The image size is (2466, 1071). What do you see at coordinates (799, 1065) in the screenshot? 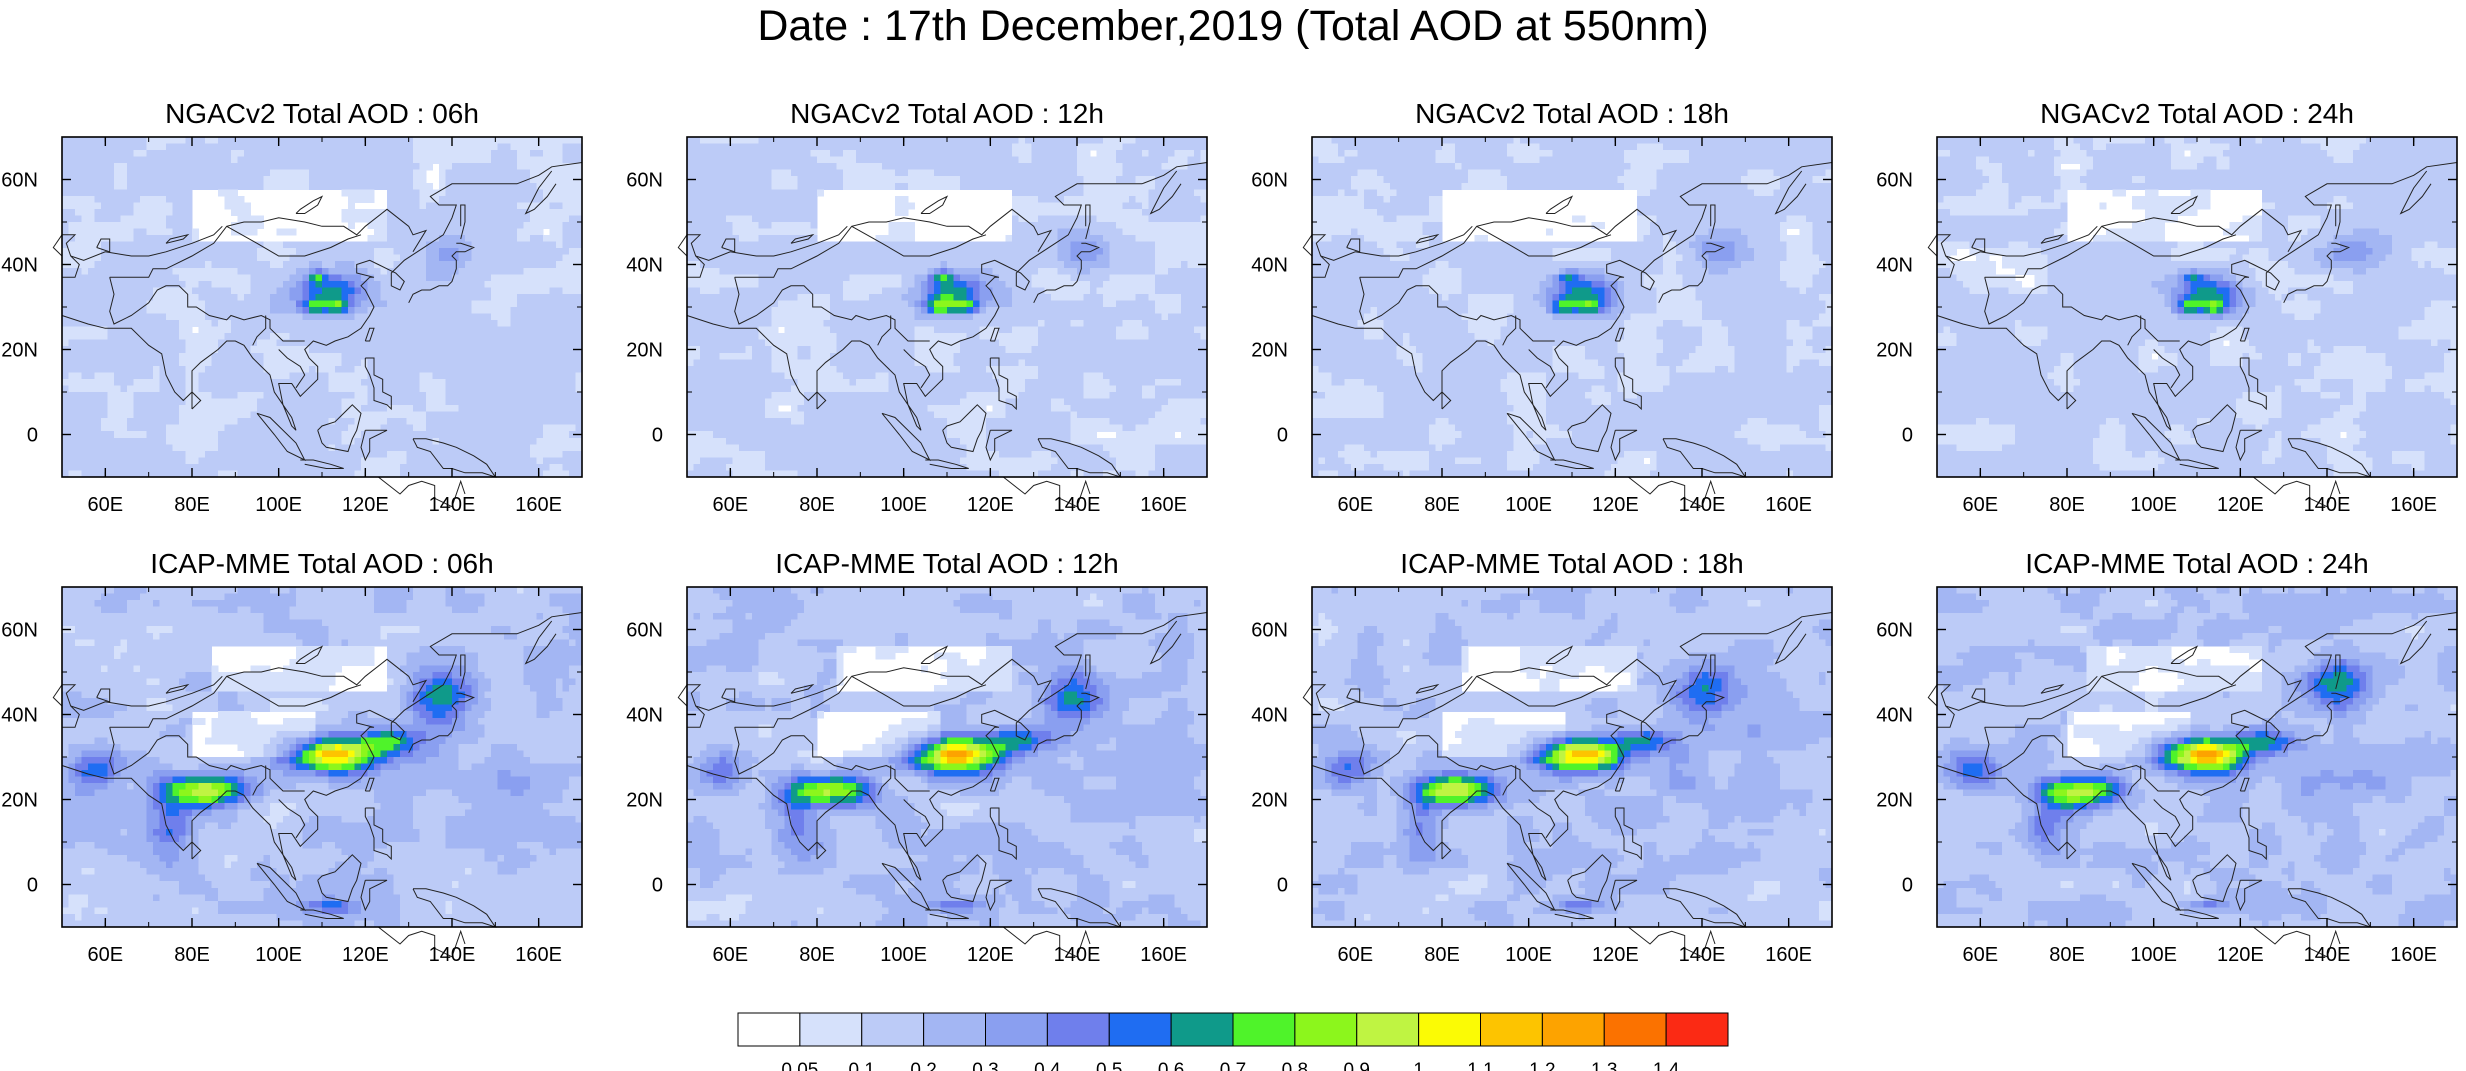
I see `colorbar-label: 0.05` at bounding box center [799, 1065].